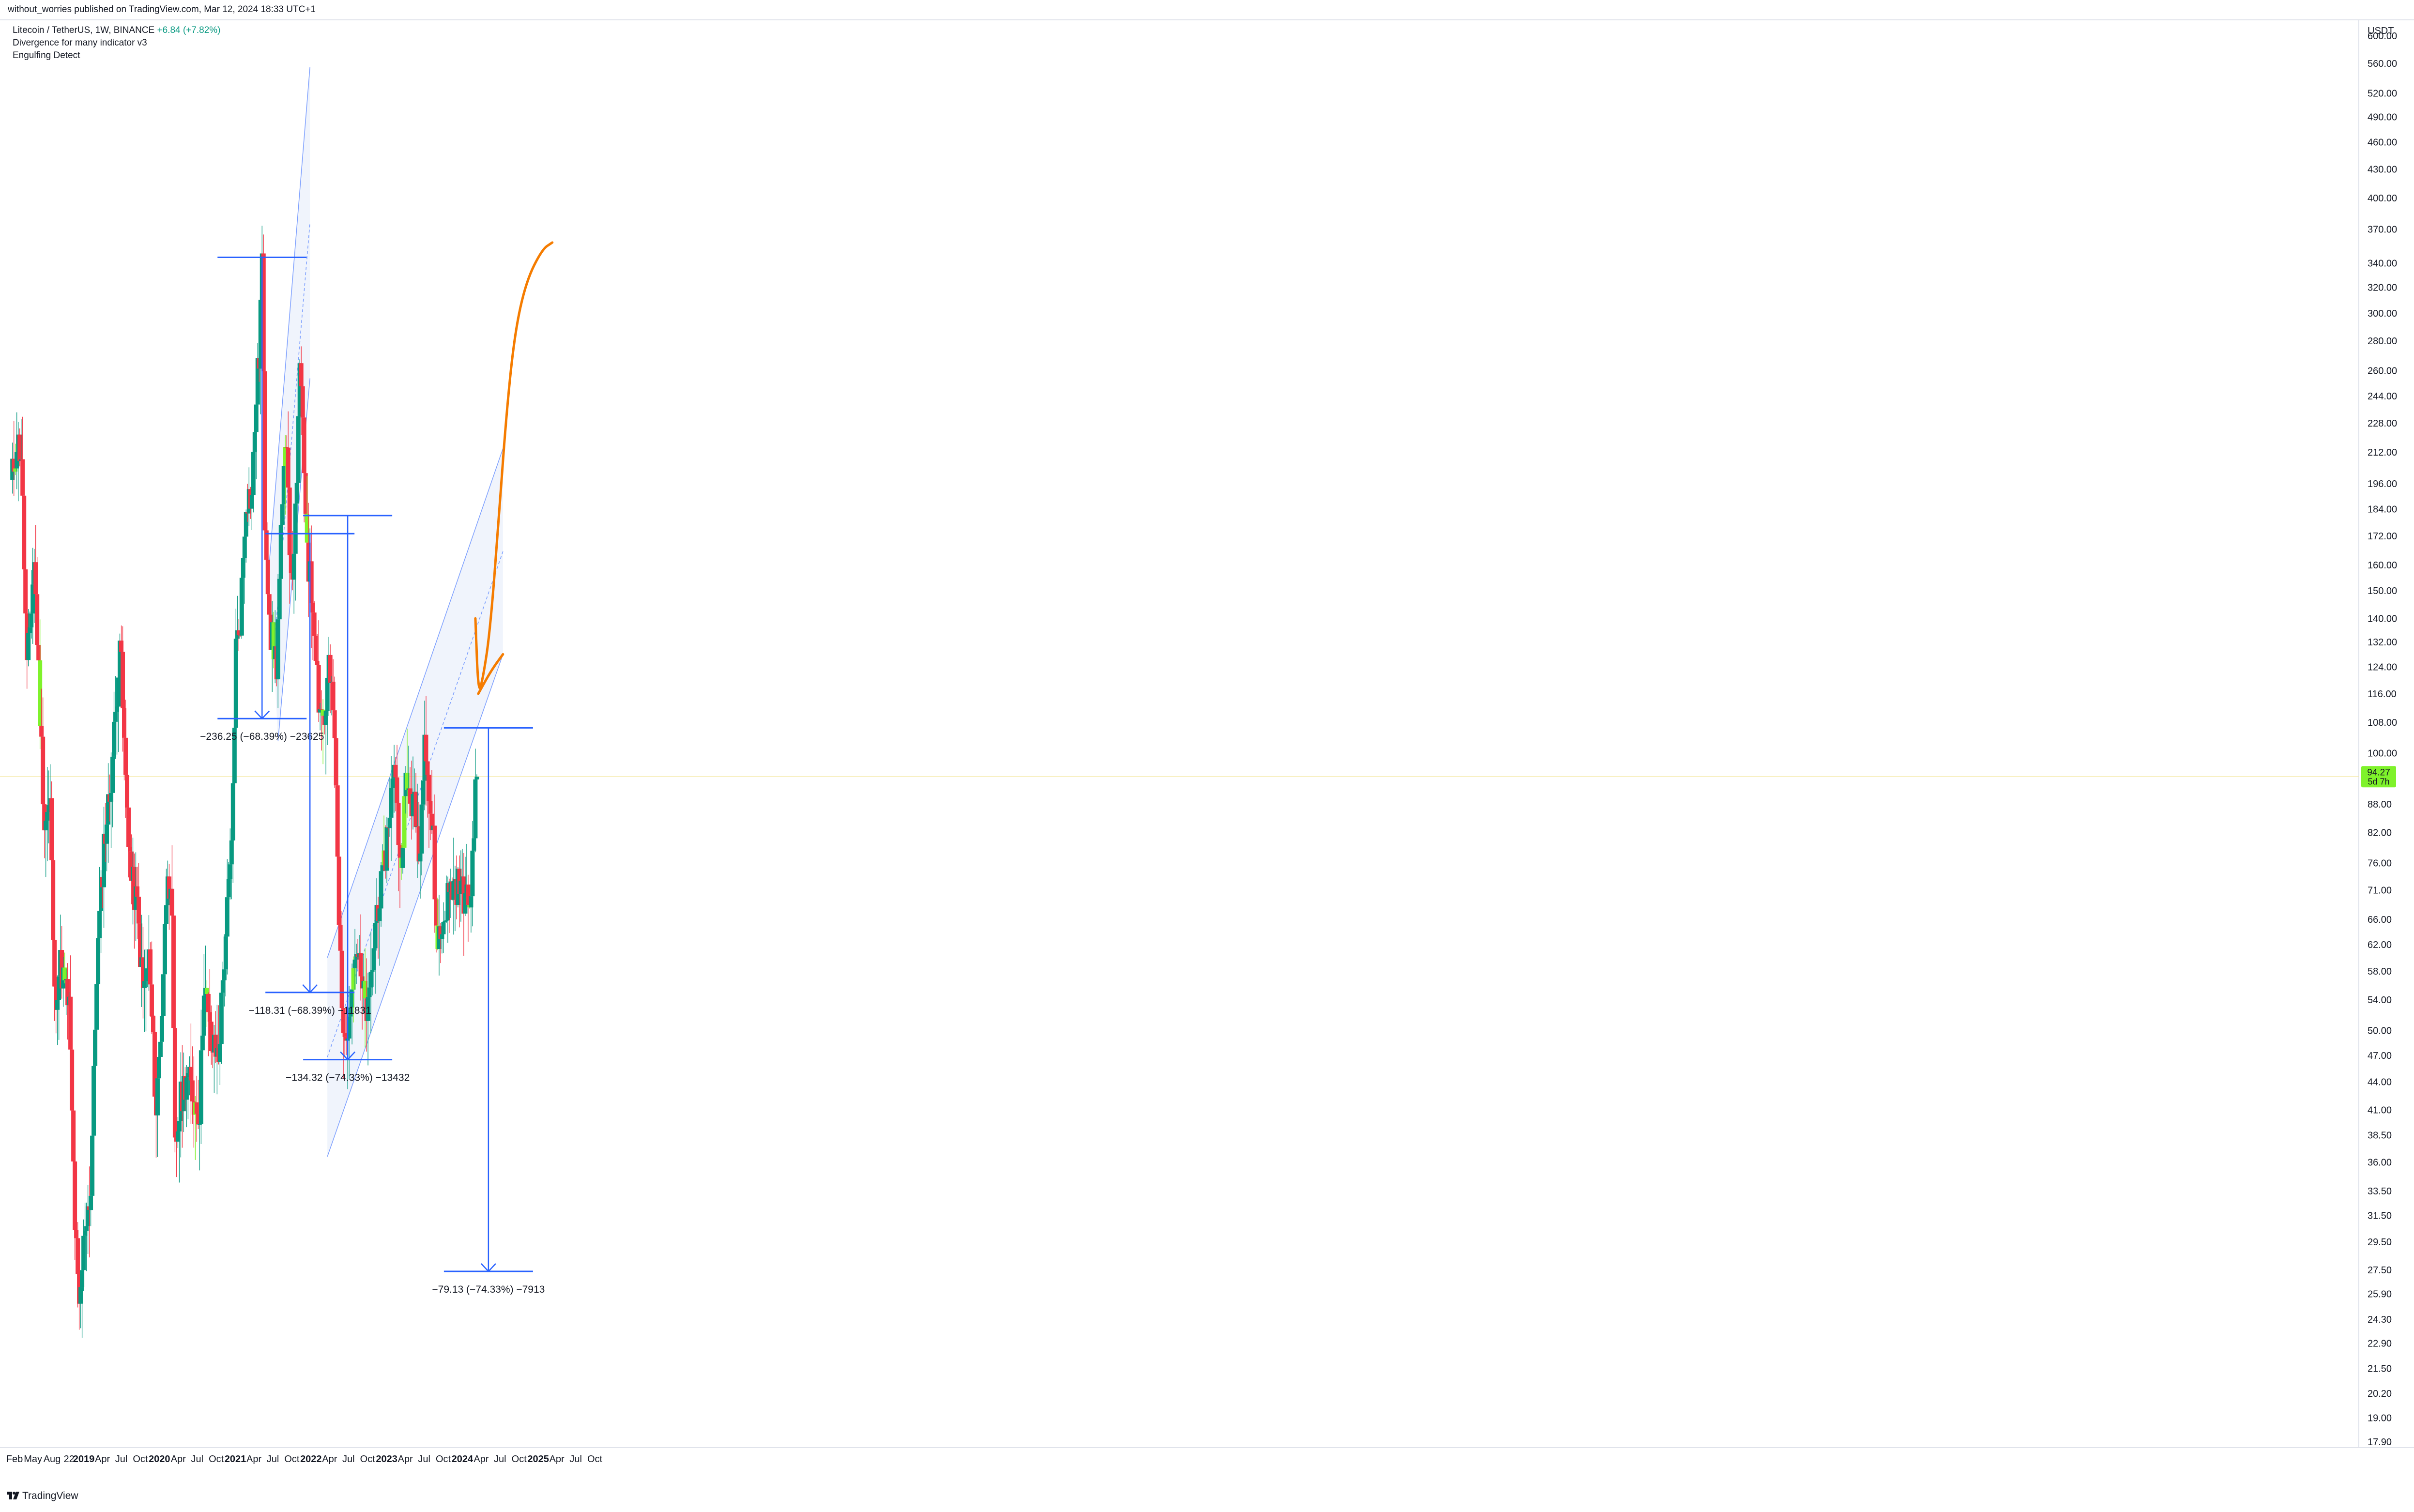  I want to click on measure-label: −118.31 (−68.39%) −11831, so click(310, 1011).